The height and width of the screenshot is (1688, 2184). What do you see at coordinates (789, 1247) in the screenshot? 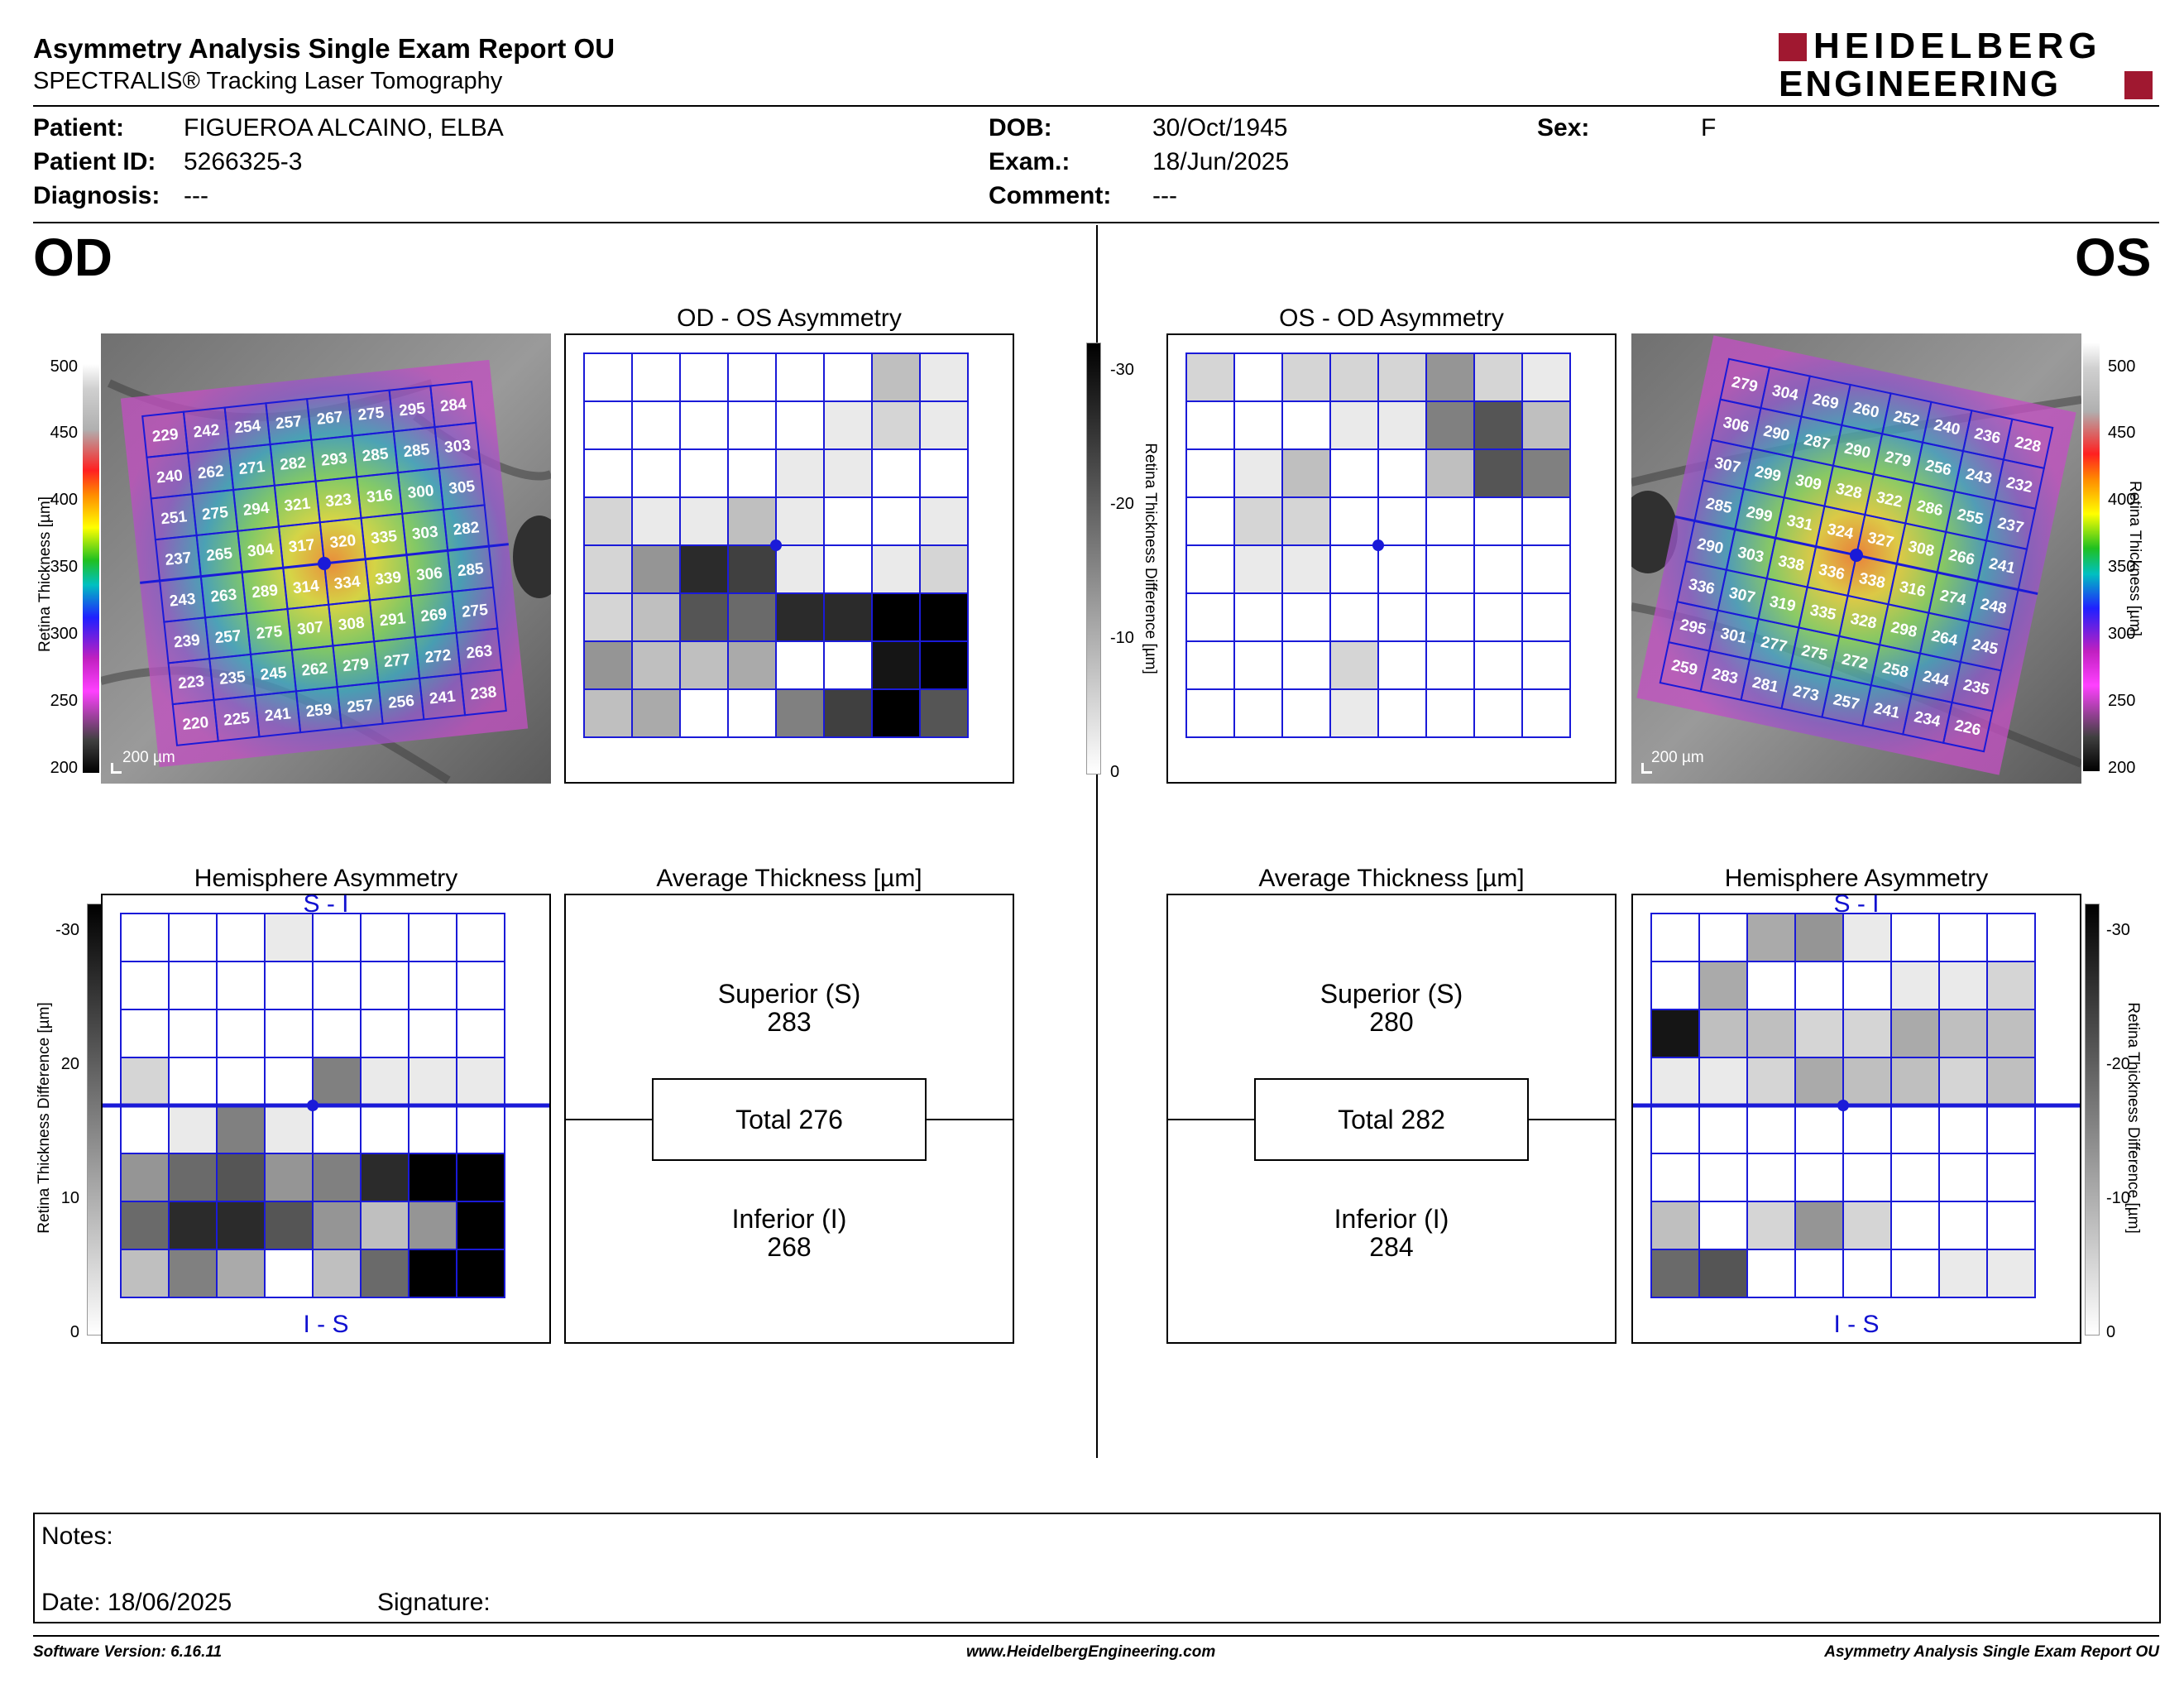
I see `od-inferior-value: 268` at bounding box center [789, 1247].